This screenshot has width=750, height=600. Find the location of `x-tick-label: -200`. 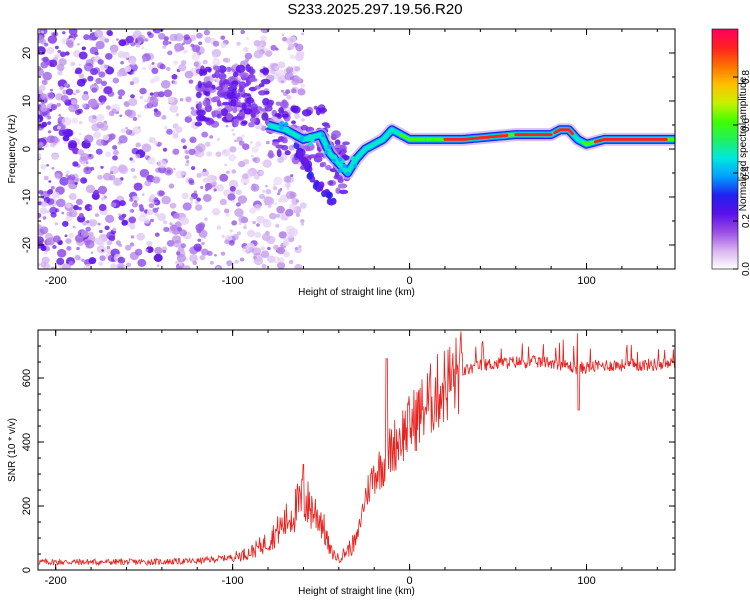

x-tick-label: -200 is located at coordinates (56, 581).